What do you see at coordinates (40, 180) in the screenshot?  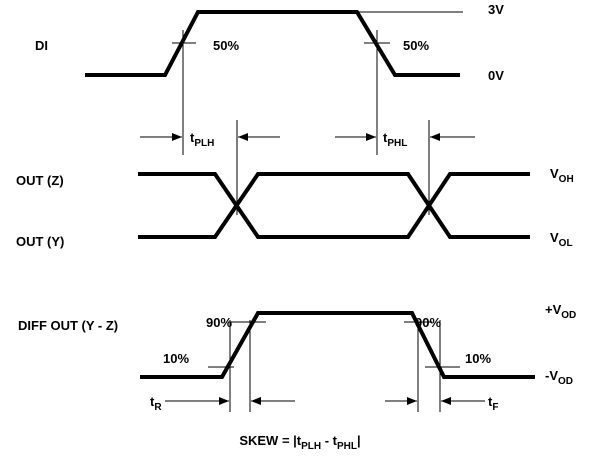 I see `signal-label: OUT (Z)` at bounding box center [40, 180].